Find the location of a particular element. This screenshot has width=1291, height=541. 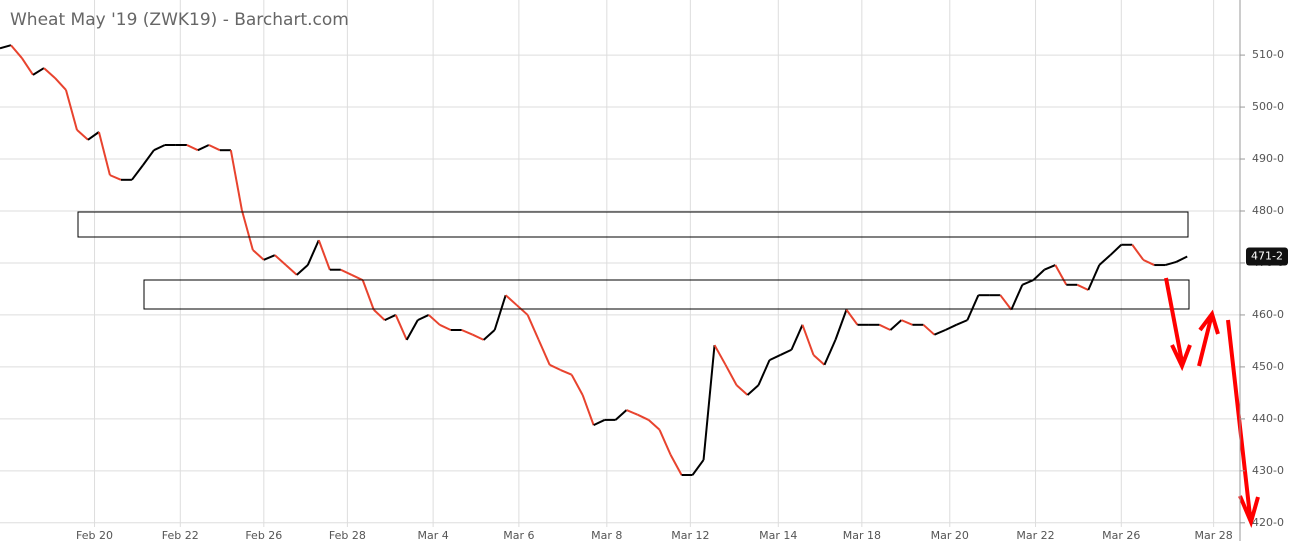

x-tick-label: Mar 4 is located at coordinates (432, 535).